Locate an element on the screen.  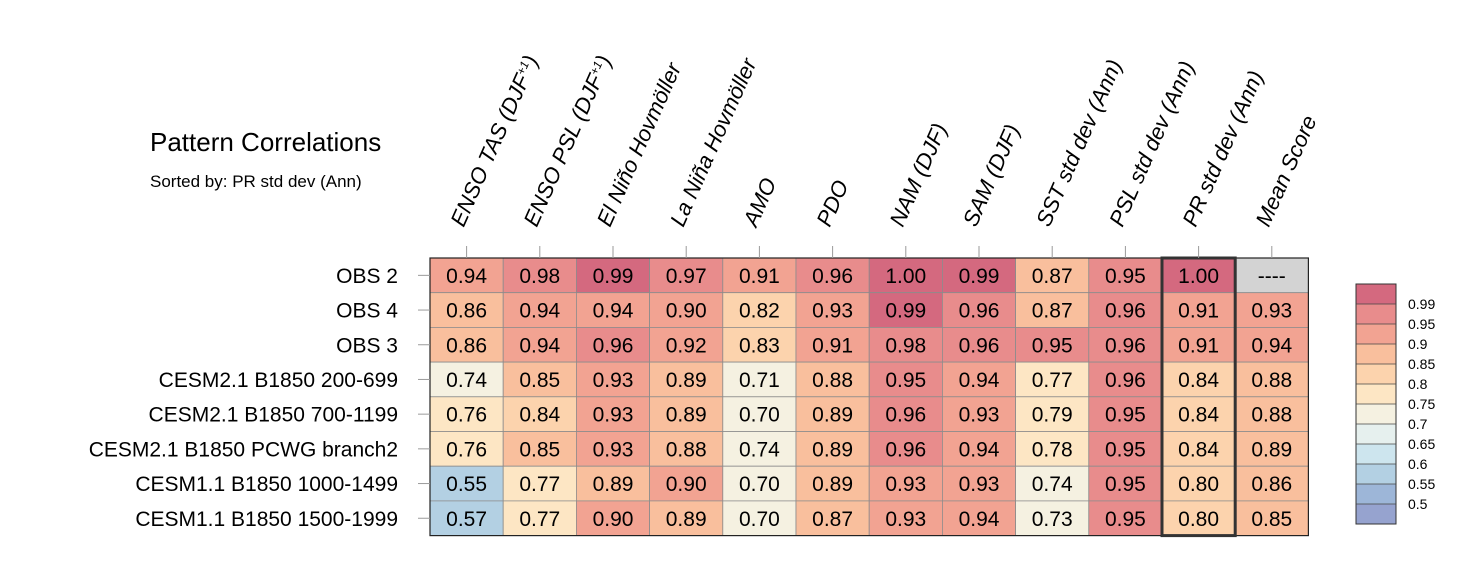
cell-value-label: 0.85 is located at coordinates (539, 380).